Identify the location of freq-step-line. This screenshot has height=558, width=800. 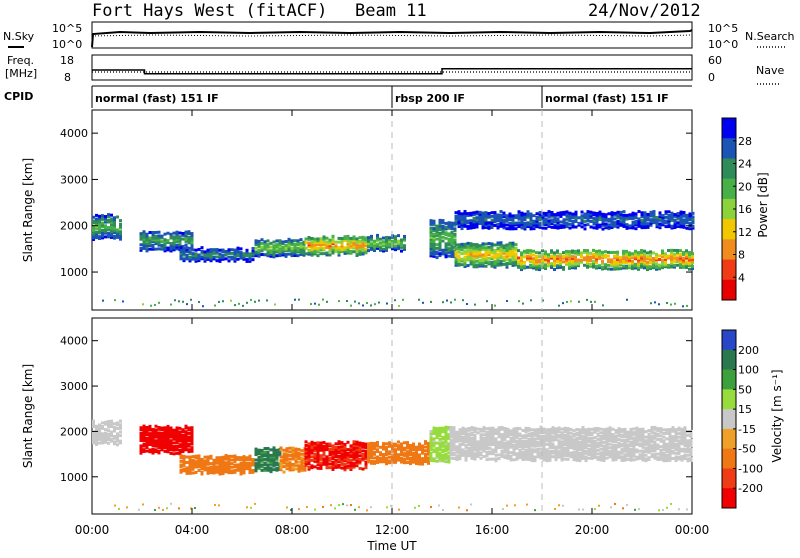
(392, 71).